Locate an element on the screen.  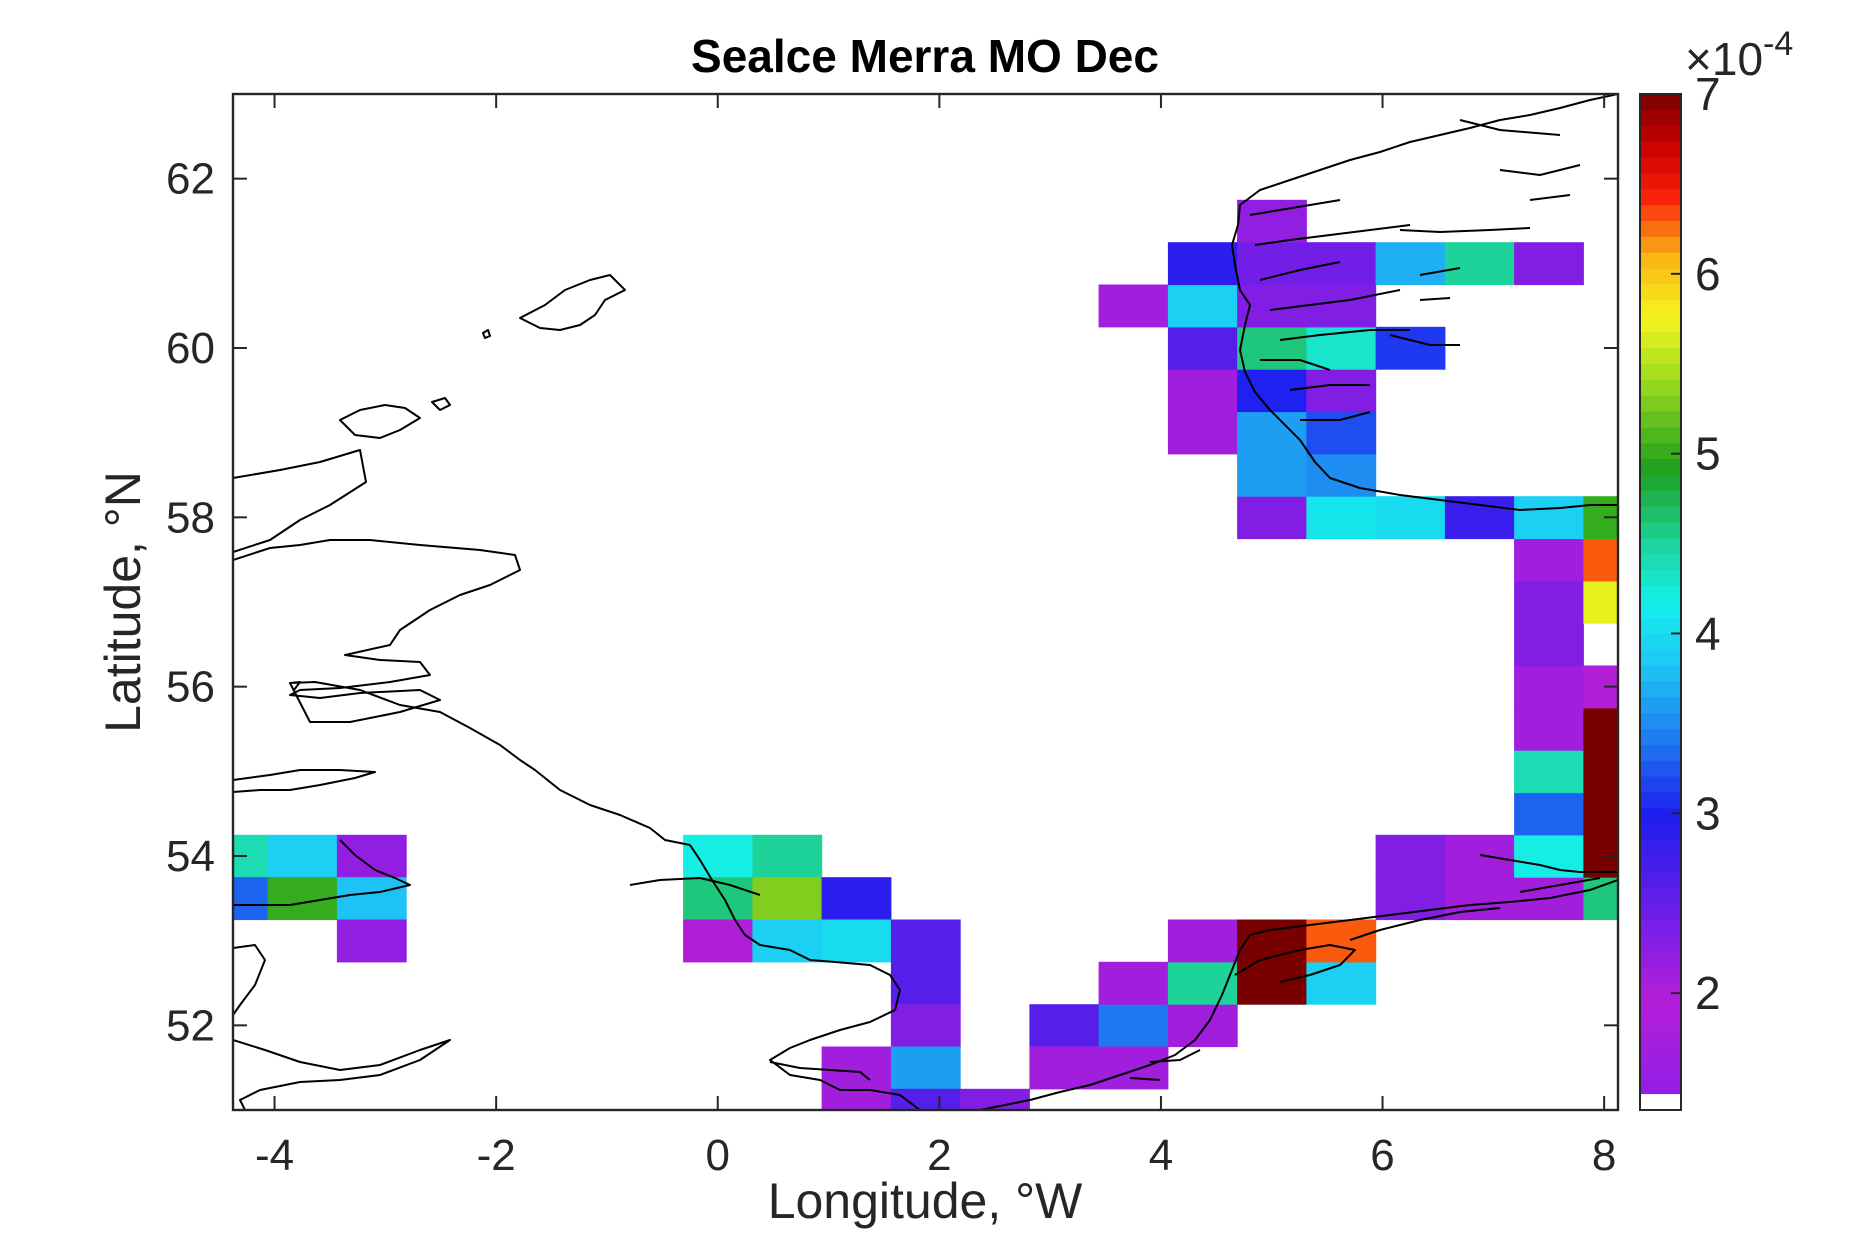
x-tick-label: 6 is located at coordinates (1382, 1155).